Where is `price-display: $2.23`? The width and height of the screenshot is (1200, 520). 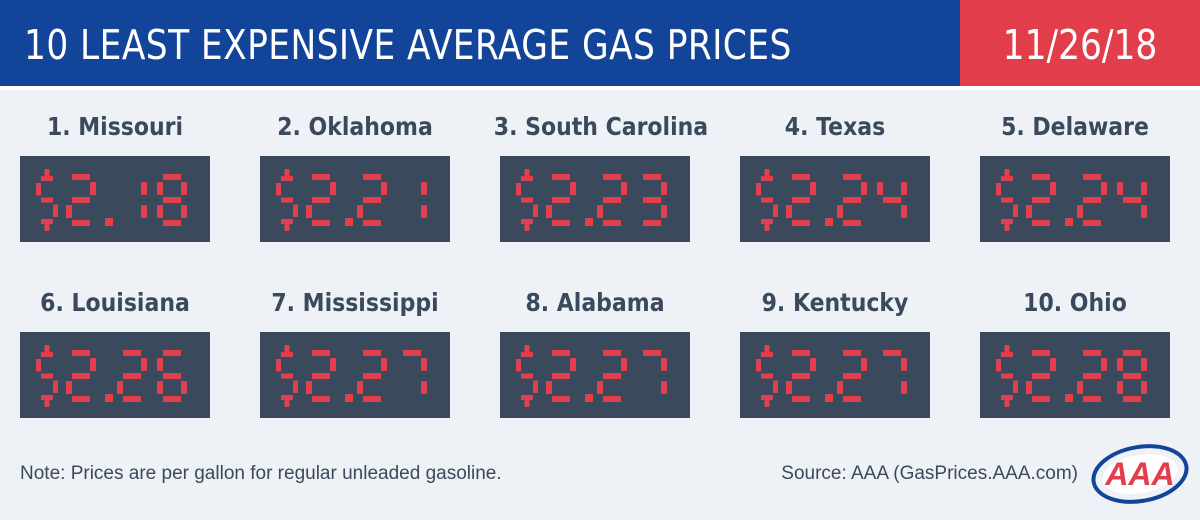
price-display: $2.23 is located at coordinates (595, 199).